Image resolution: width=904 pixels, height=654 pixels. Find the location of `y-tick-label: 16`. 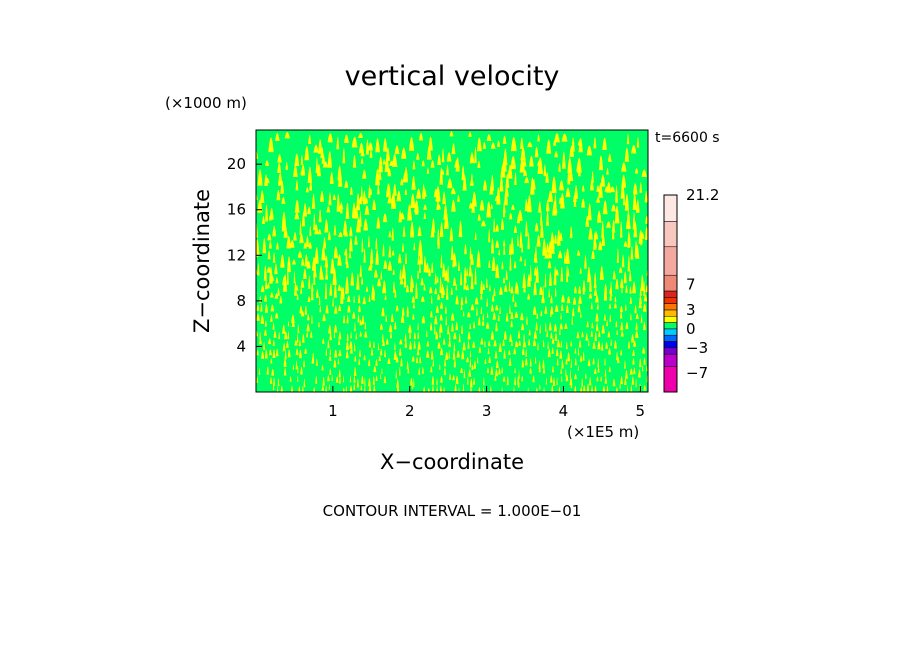

y-tick-label: 16 is located at coordinates (236, 210).